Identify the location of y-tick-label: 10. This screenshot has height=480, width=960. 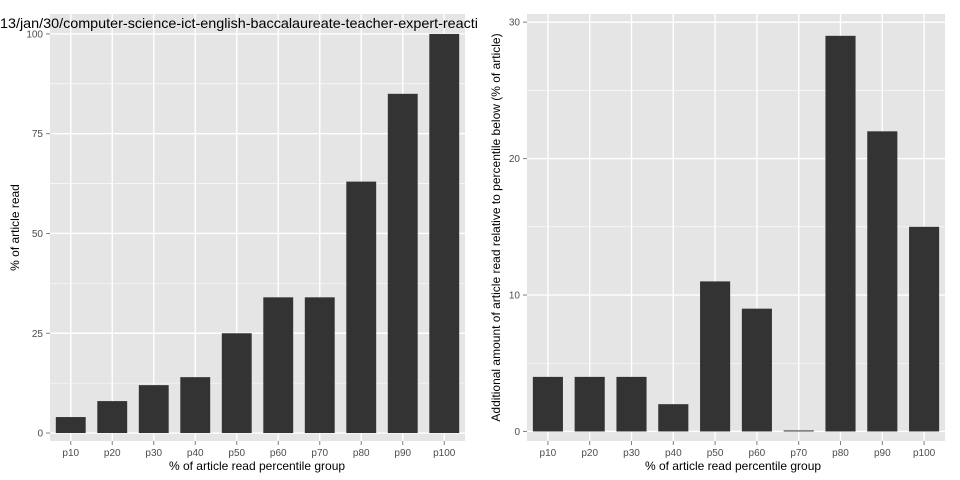
(515, 296).